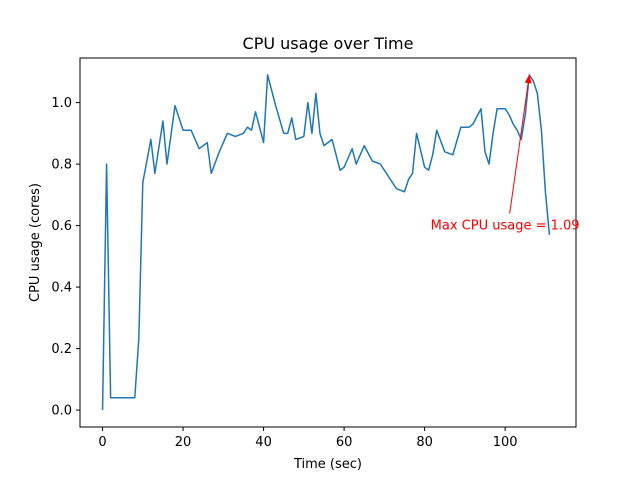 The width and height of the screenshot is (640, 480). I want to click on y-axis-label: CPU usage (cores), so click(35, 242).